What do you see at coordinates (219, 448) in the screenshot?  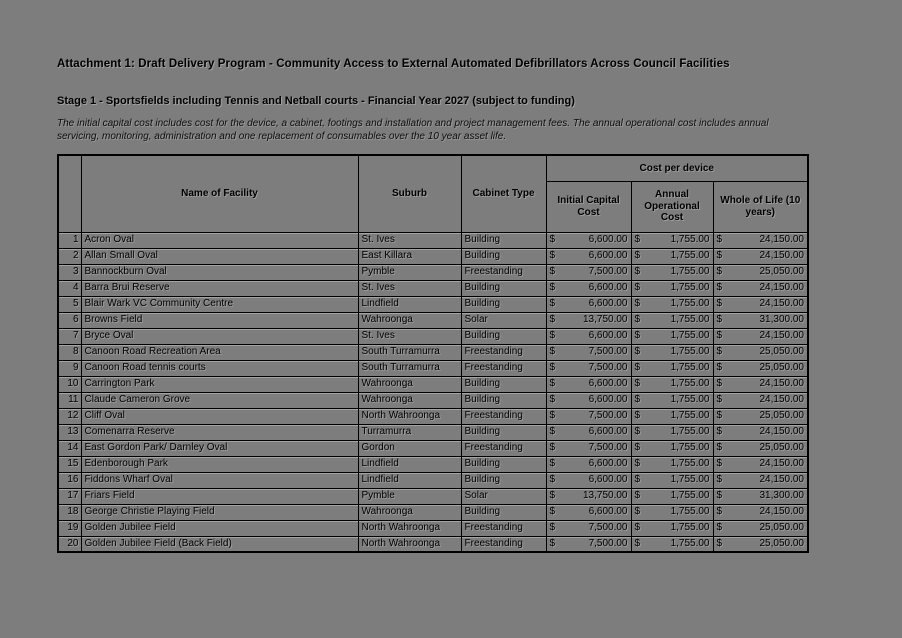 I see `facility-name-cell: East Gordon Park/ Darnley Oval` at bounding box center [219, 448].